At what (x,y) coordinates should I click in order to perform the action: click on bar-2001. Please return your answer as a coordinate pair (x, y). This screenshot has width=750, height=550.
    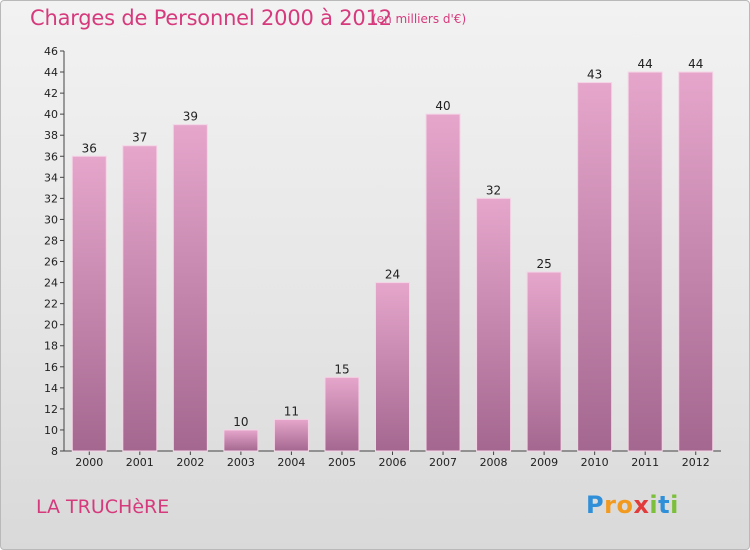
    Looking at the image, I should click on (140, 298).